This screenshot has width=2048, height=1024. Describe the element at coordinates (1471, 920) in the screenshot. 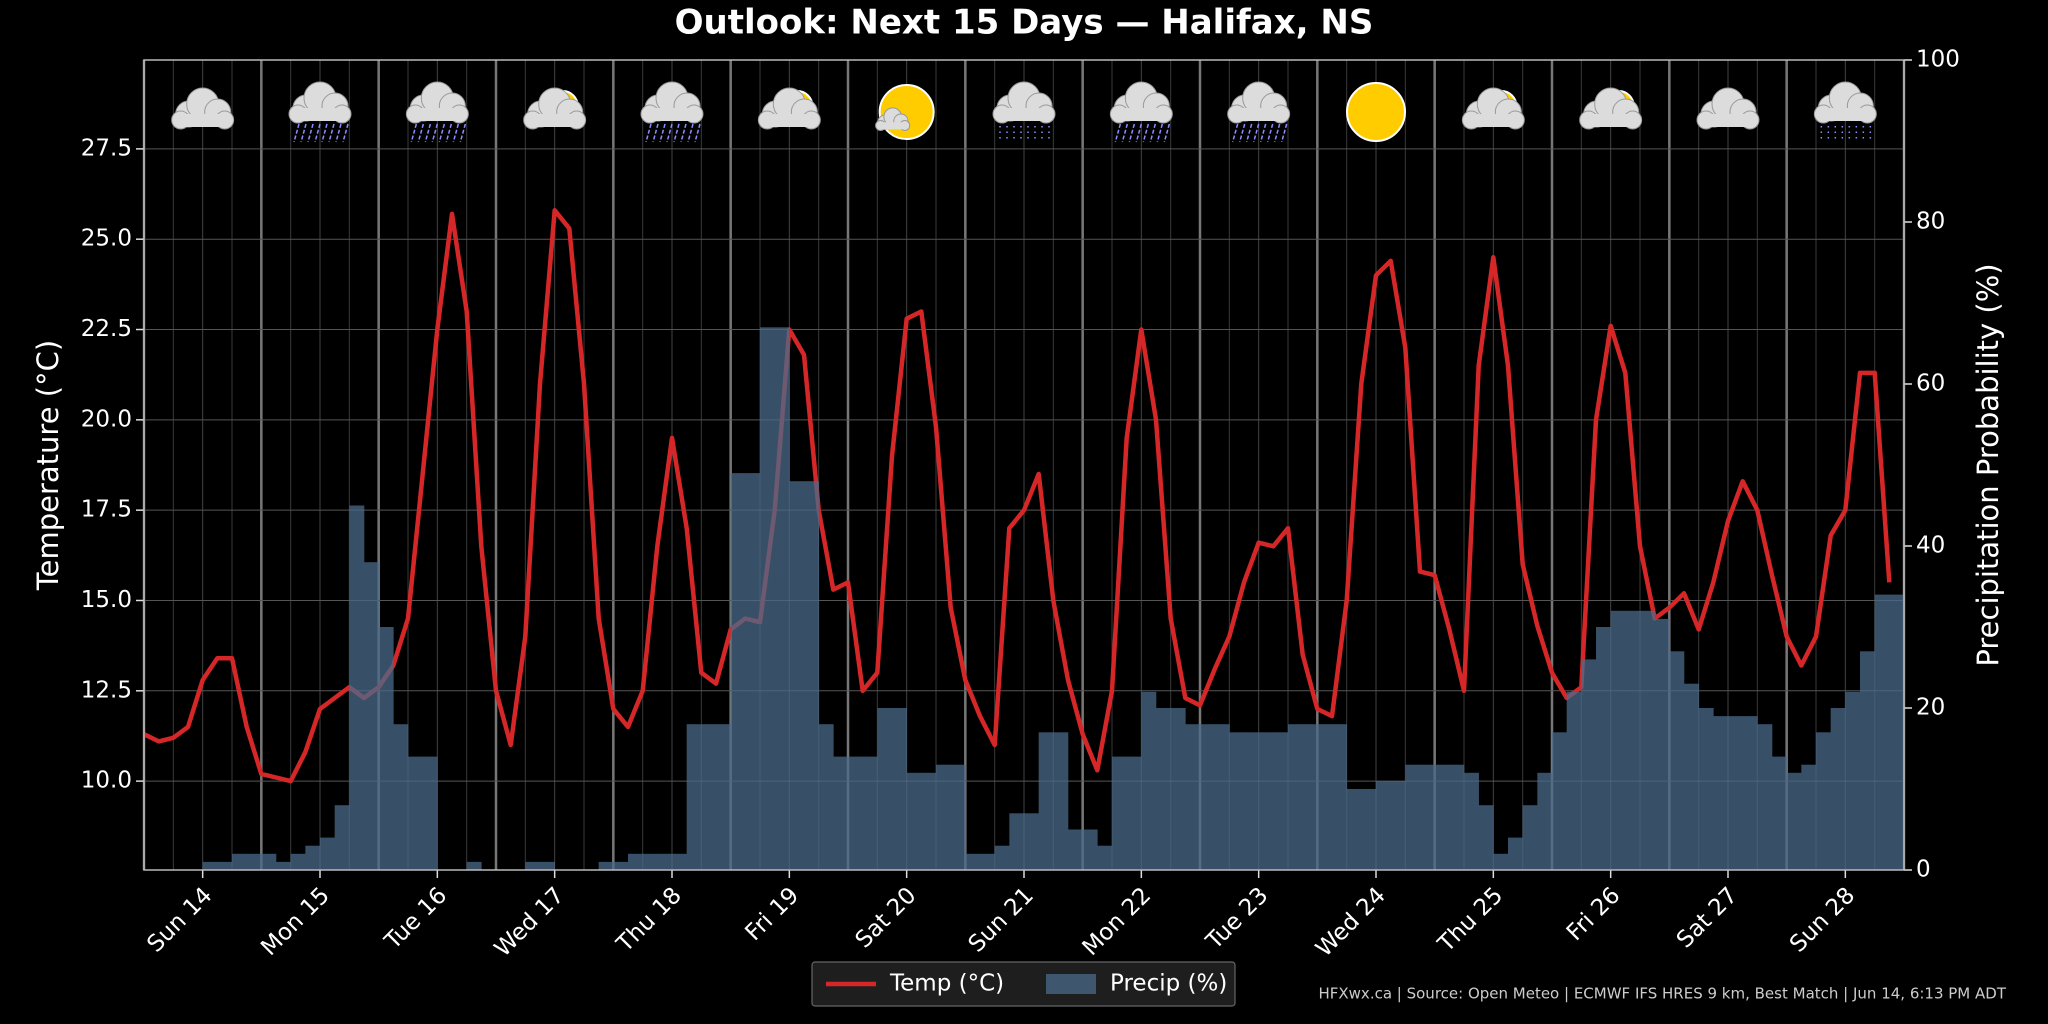

I see `x-tick-label: Thu 25` at that location.